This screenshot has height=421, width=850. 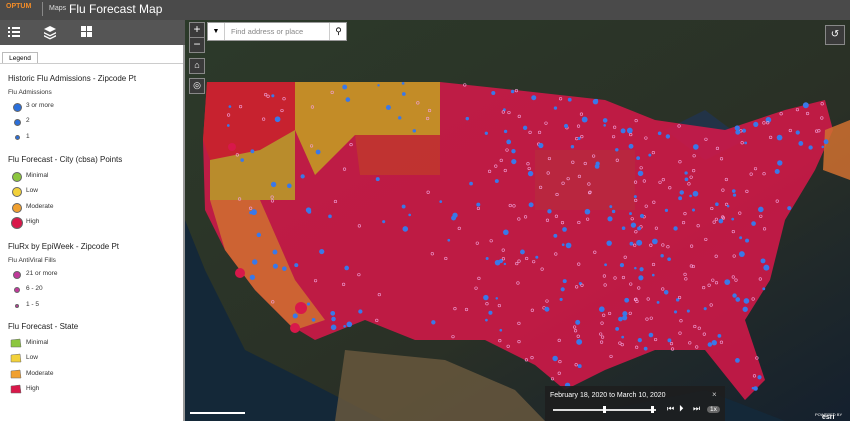 I want to click on slider-thumb, so click(x=652, y=409).